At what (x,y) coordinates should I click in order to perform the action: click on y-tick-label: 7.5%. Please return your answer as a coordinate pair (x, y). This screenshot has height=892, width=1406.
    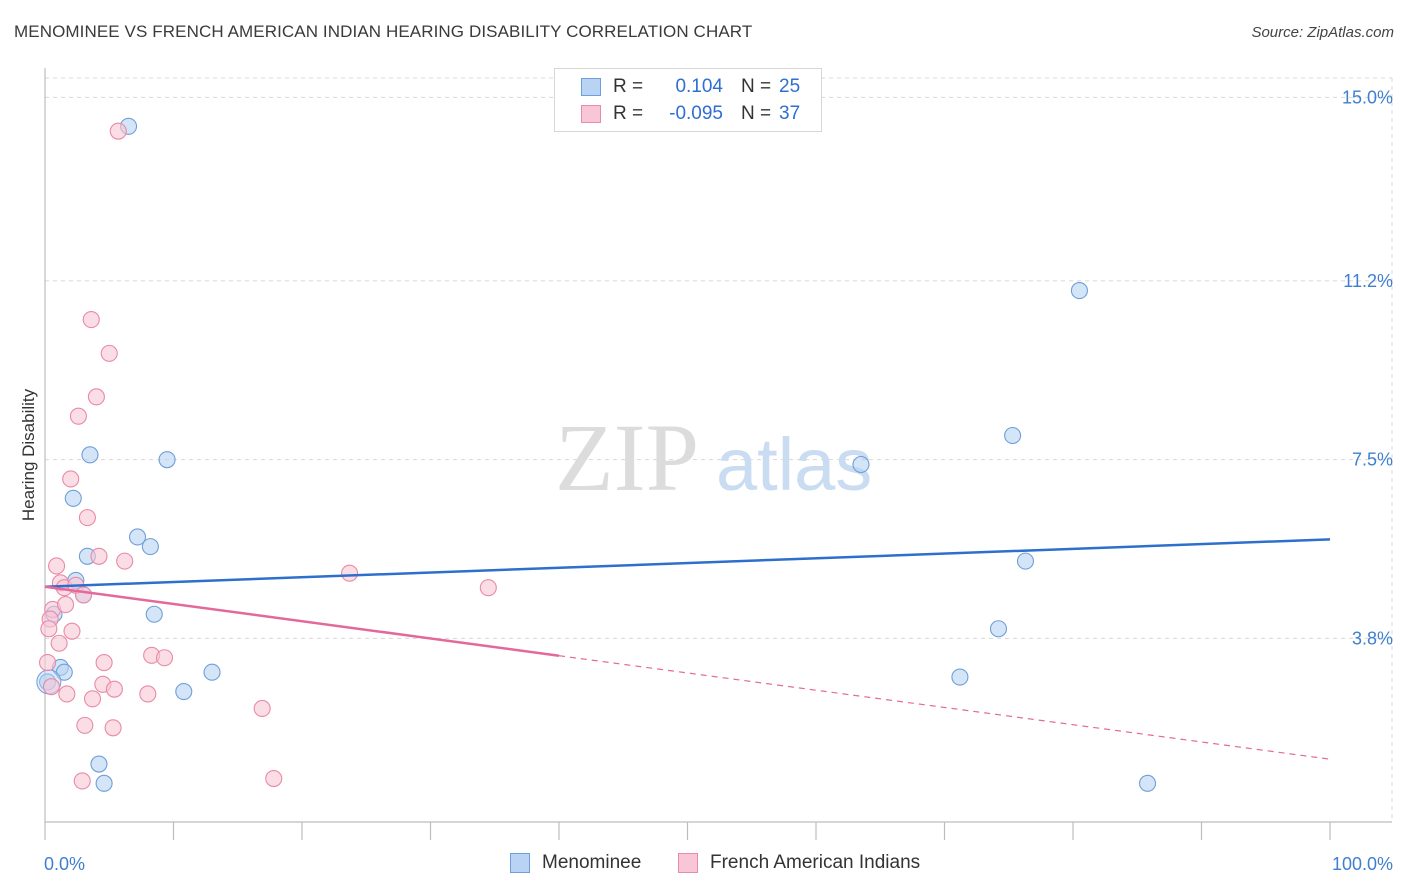
    Looking at the image, I should click on (1372, 460).